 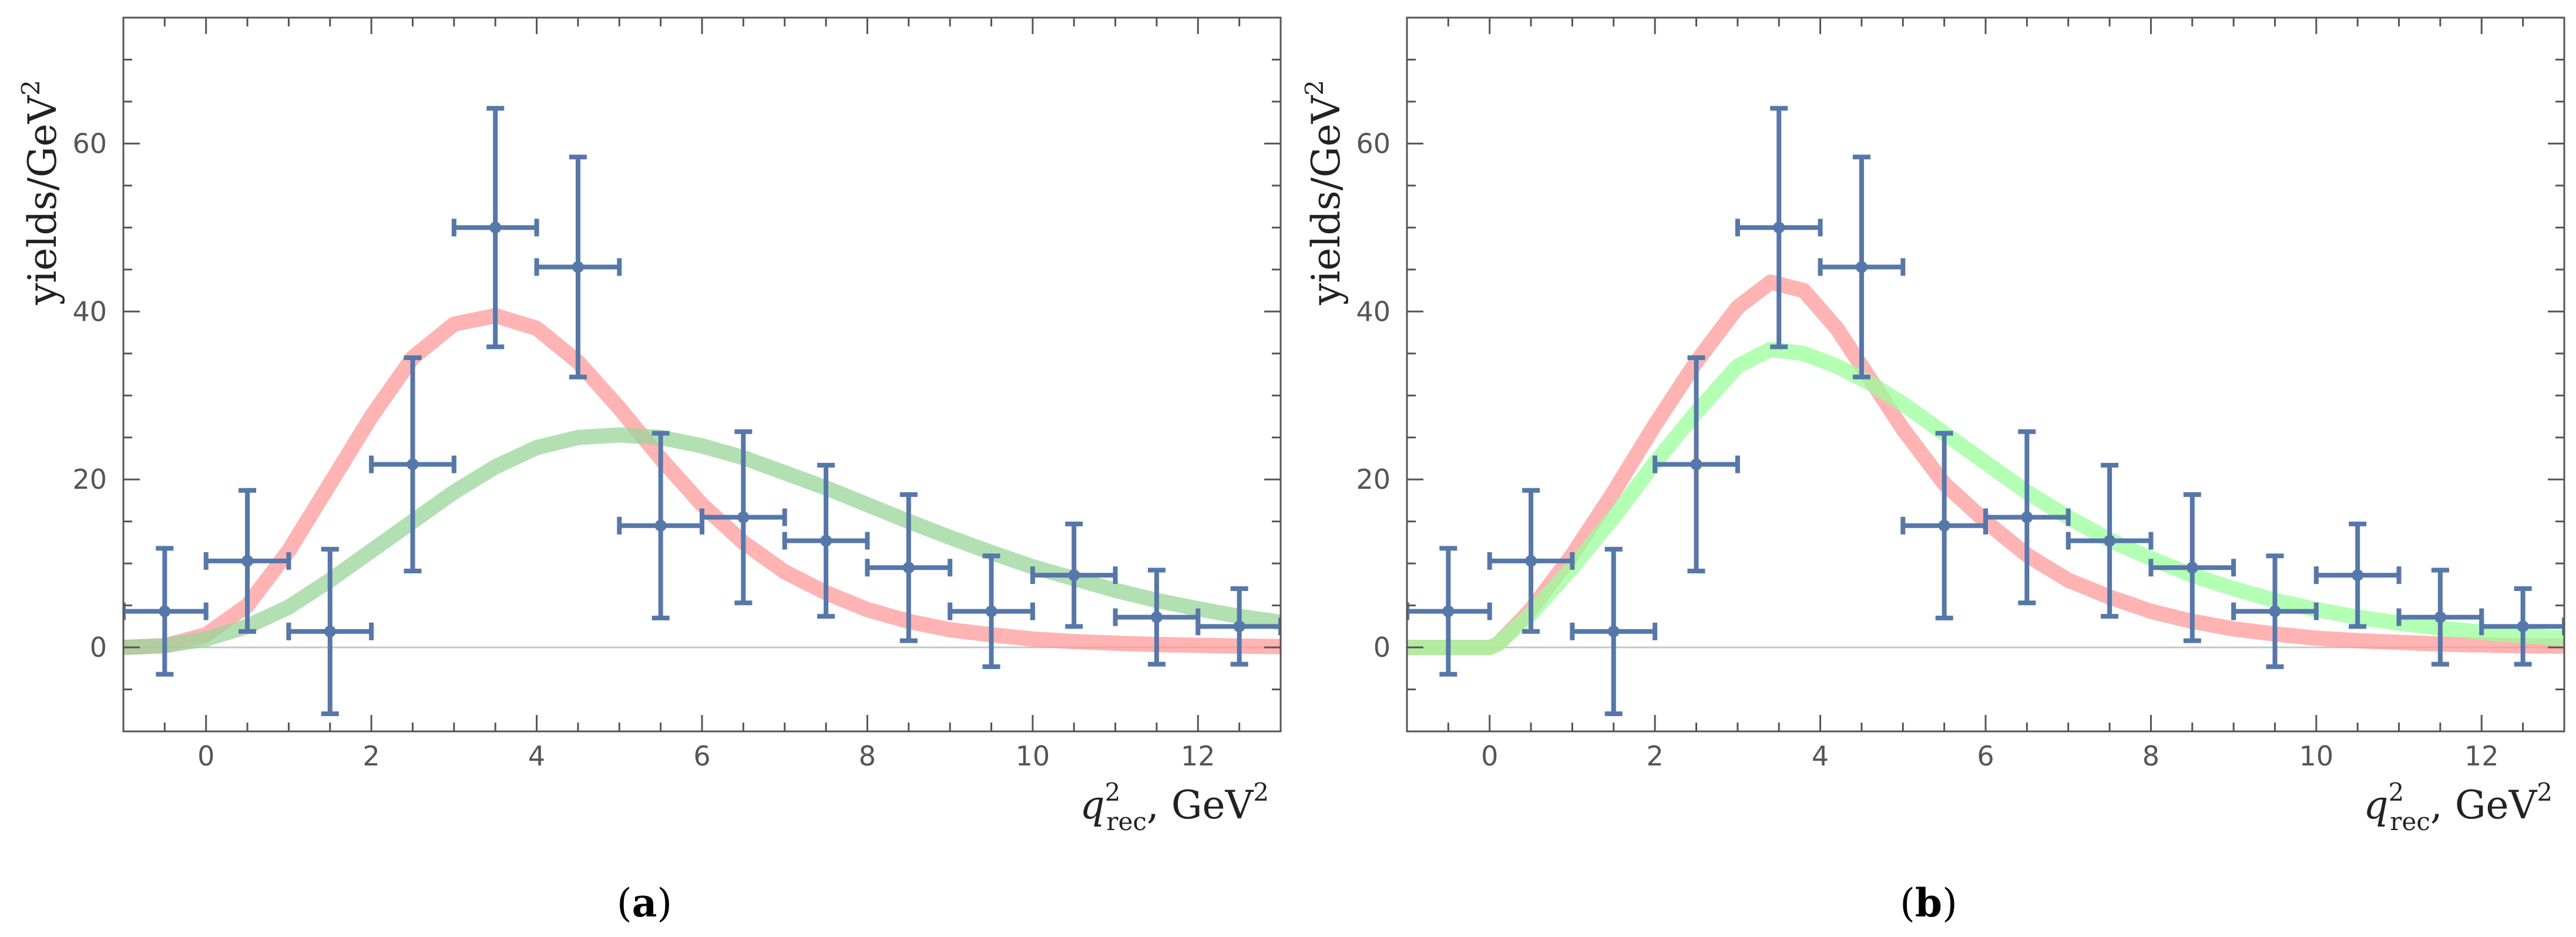 I want to click on panel-label: (b), so click(x=1929, y=903).